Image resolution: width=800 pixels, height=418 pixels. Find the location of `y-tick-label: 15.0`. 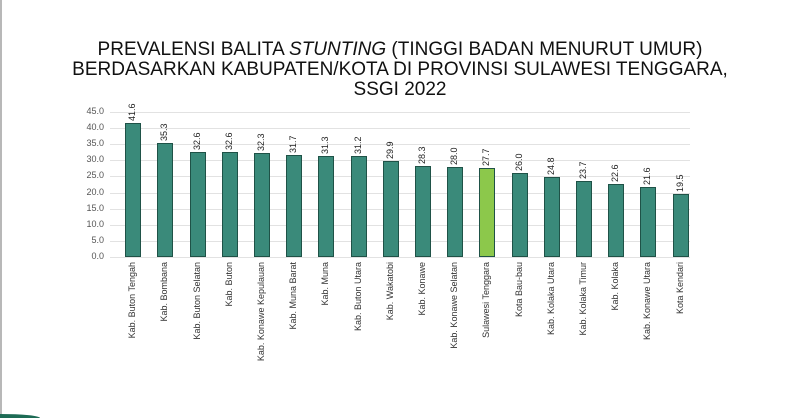

y-tick-label: 15.0 is located at coordinates (95, 207).